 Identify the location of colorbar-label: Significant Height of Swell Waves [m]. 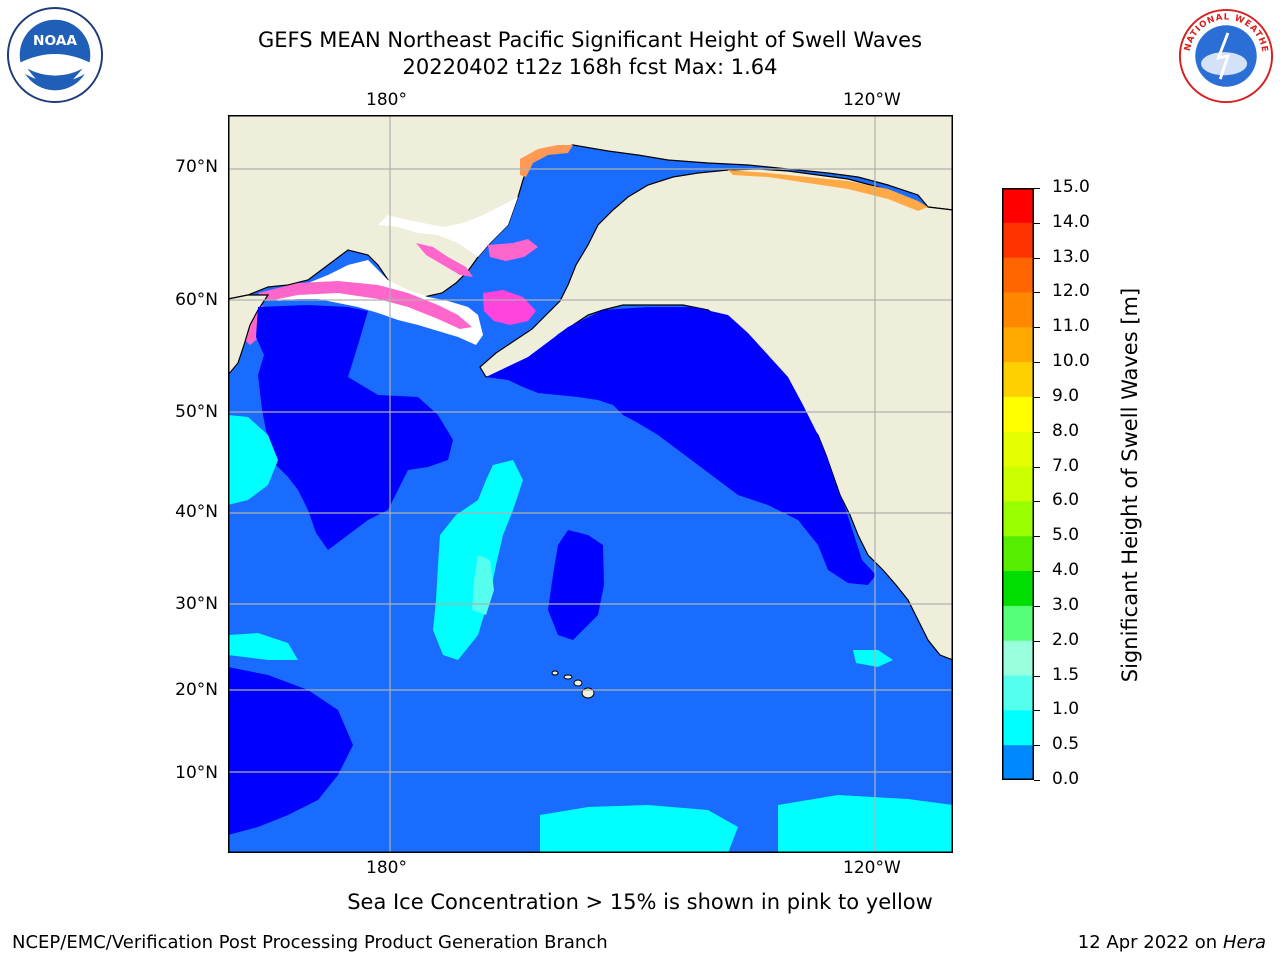
(1130, 485).